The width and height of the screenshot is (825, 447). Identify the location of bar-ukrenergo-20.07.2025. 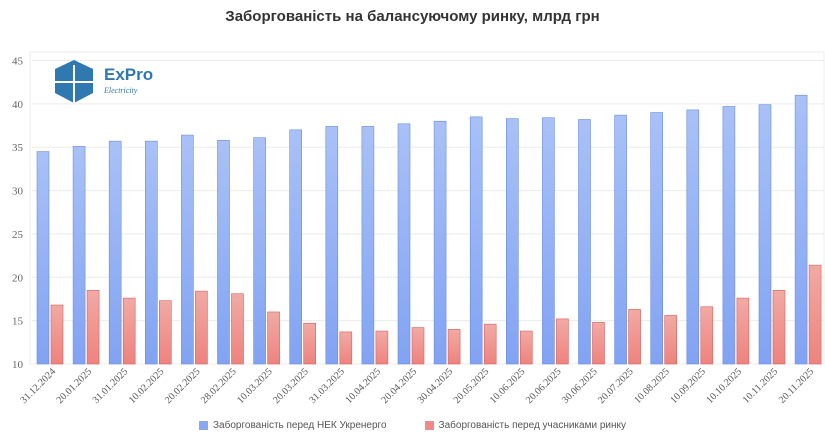
(620, 239).